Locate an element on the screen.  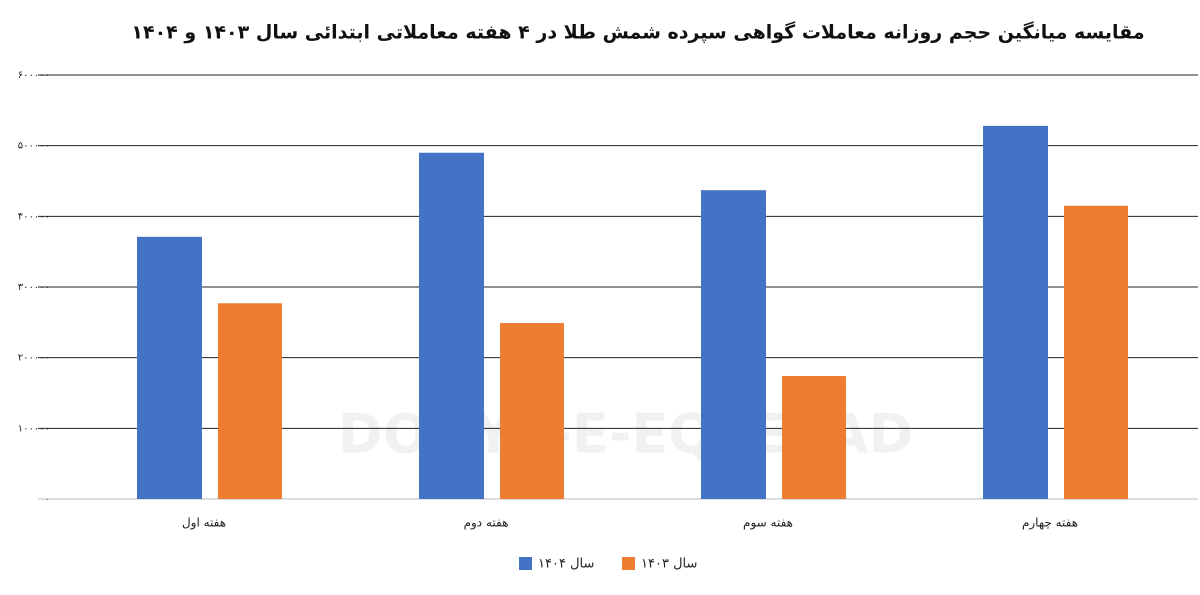
y-tick-label: ۳۰۰۰۰۰ is located at coordinates (34, 287).